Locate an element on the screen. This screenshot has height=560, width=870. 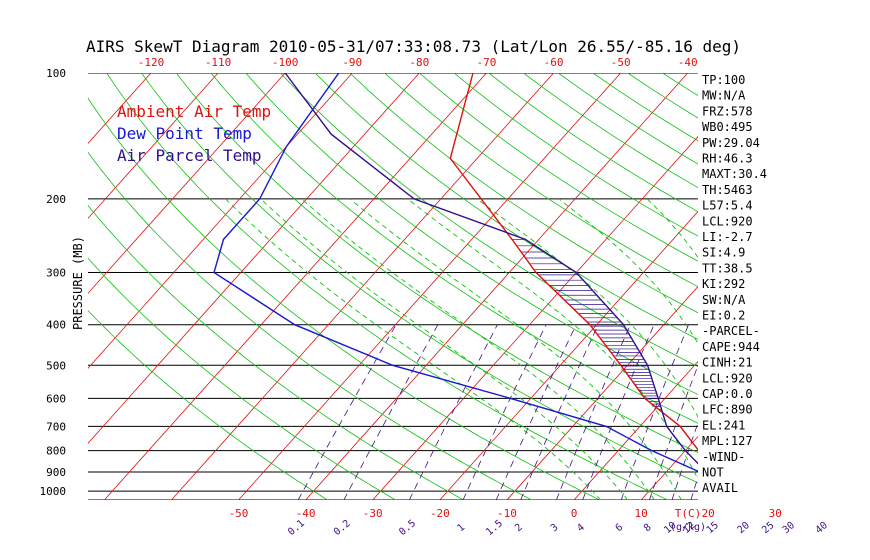
stability-index-item: LCL:920 is located at coordinates (727, 221).